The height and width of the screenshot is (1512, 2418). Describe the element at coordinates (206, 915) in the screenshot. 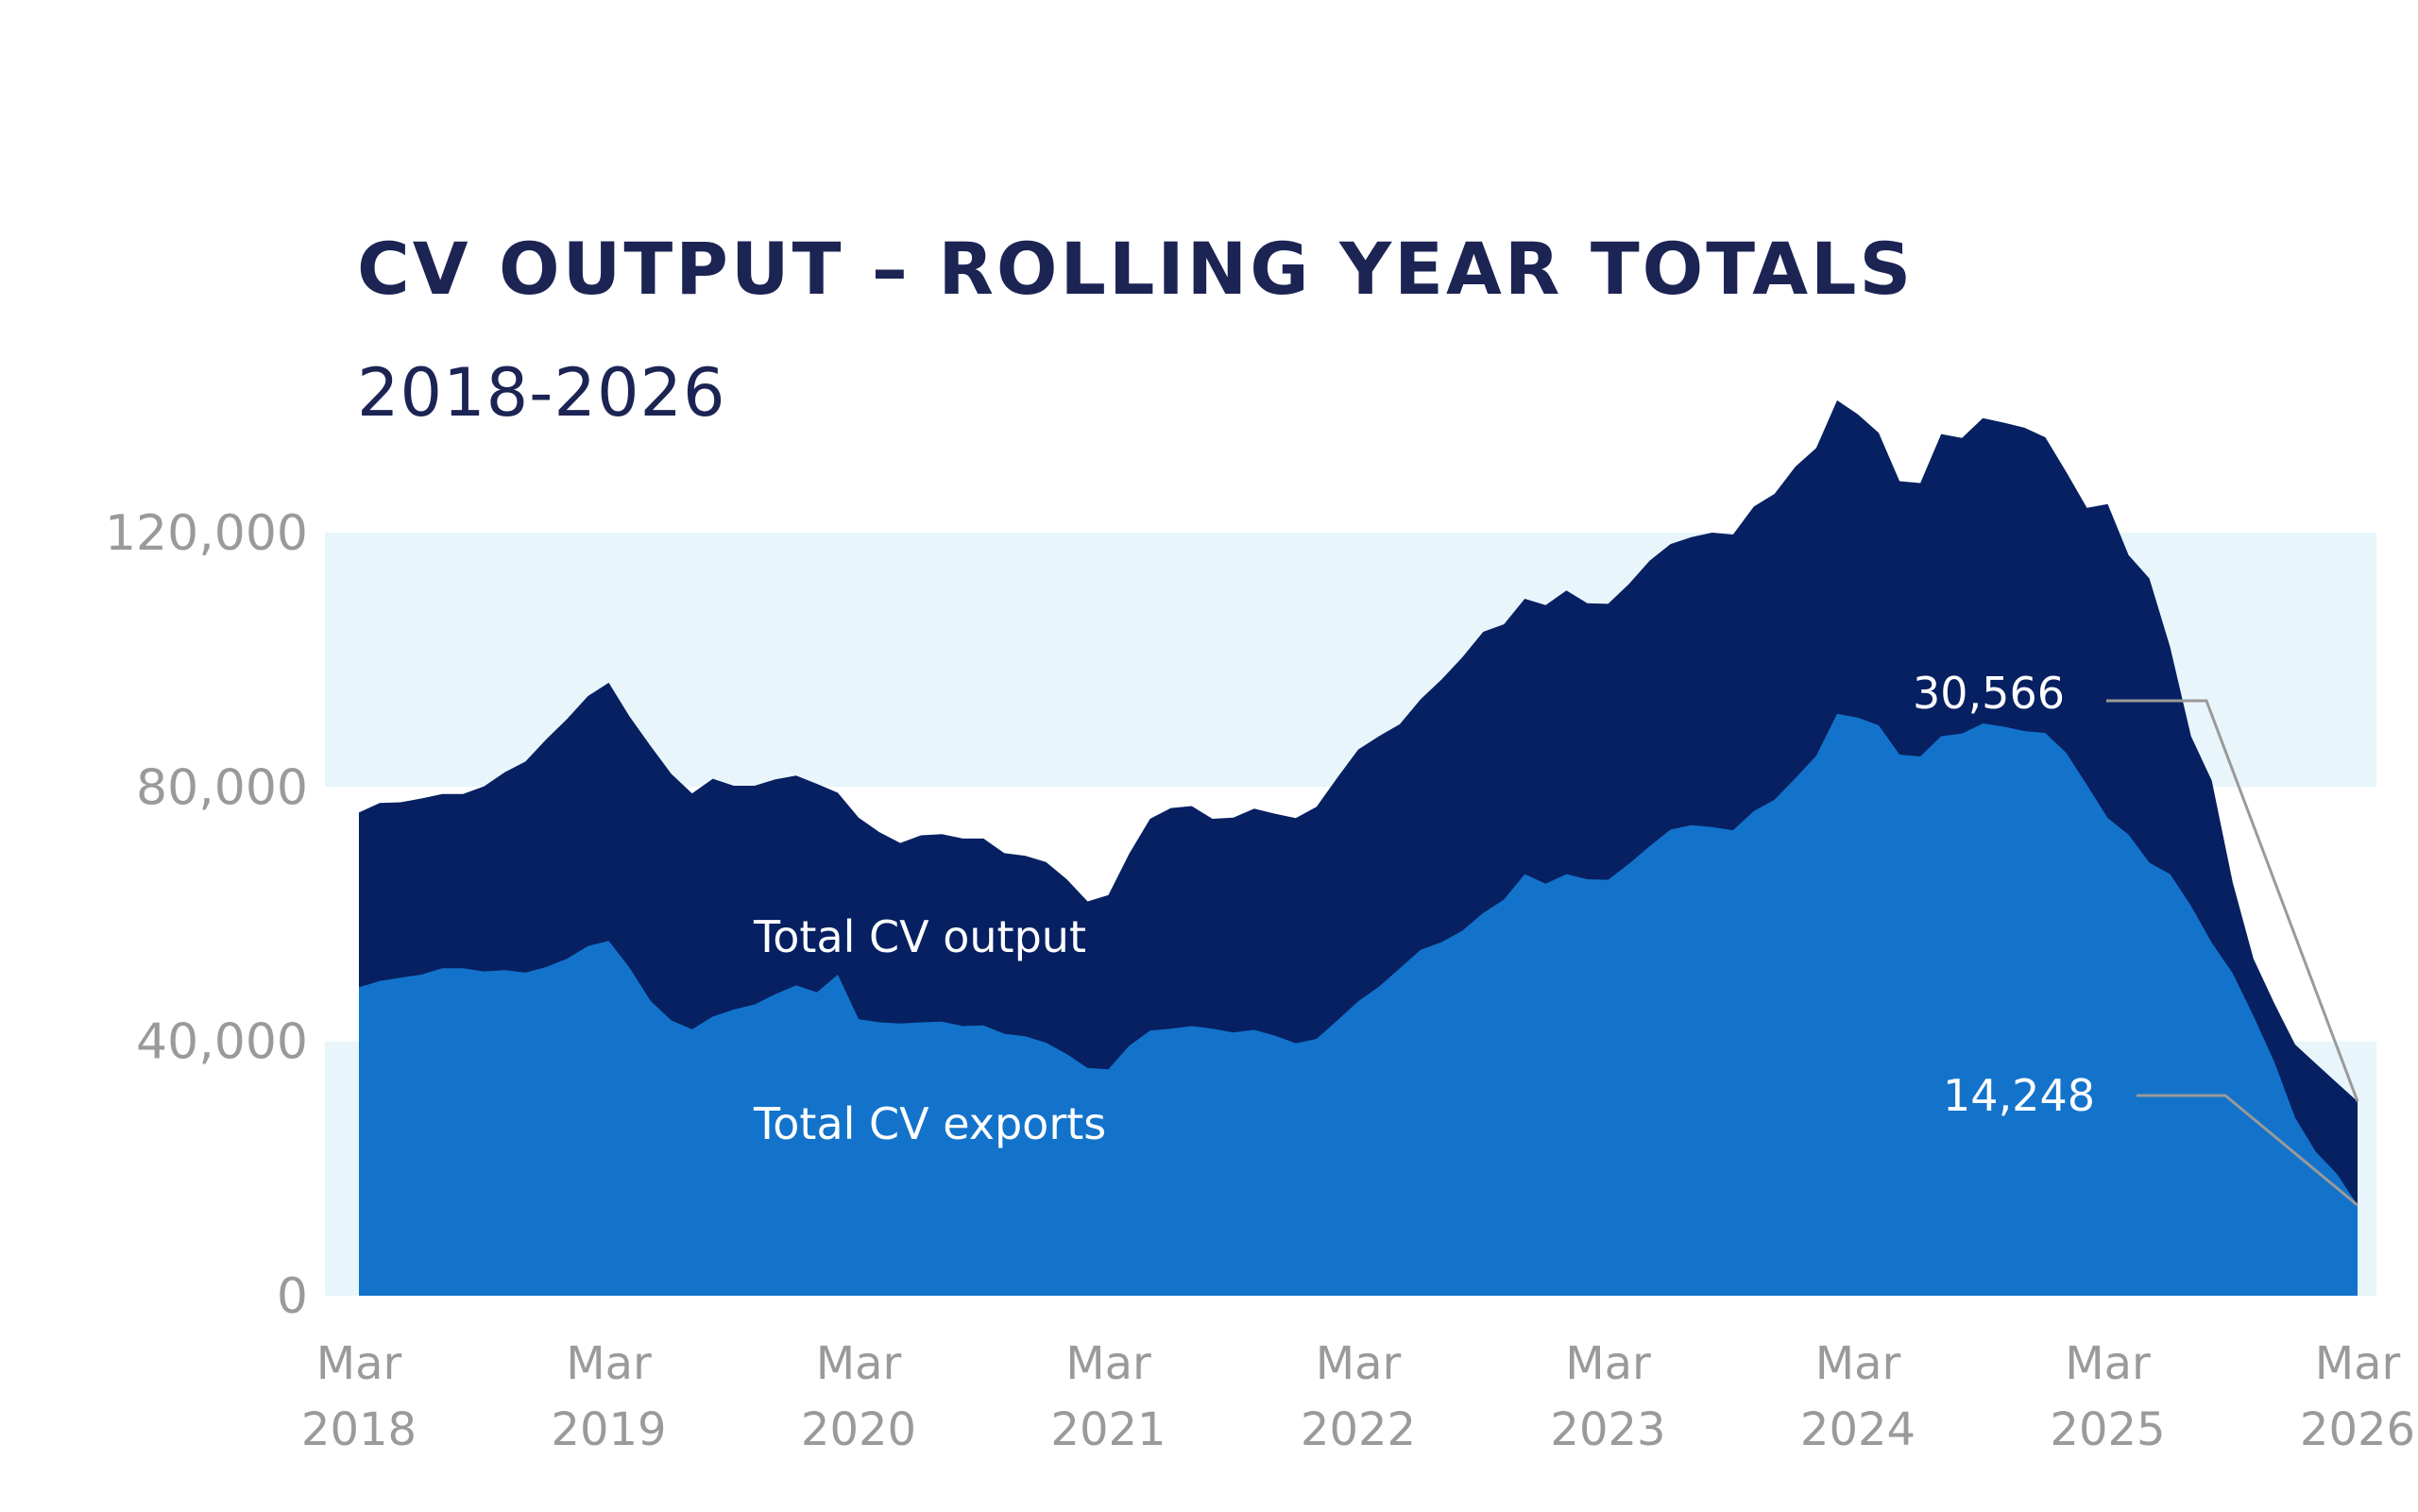

I see `y-axis-ticks: 0 40,000 80,000 120,000` at that location.